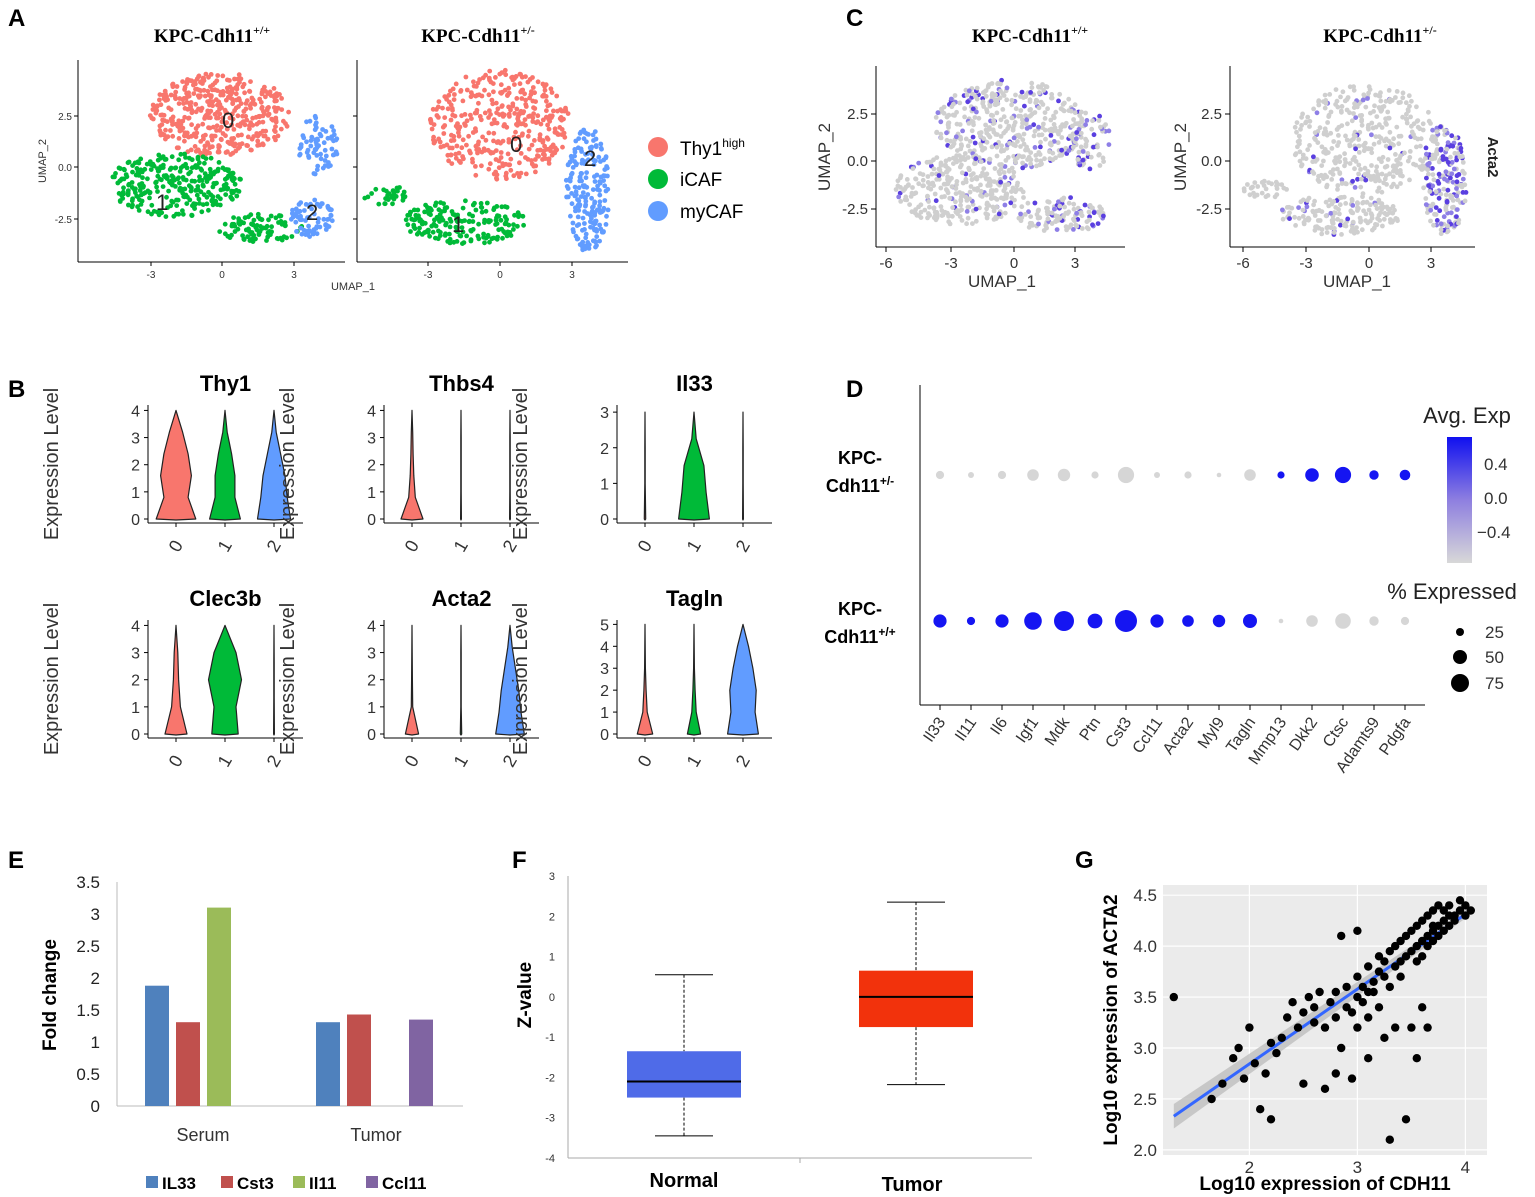 The height and width of the screenshot is (1197, 1535). What do you see at coordinates (458, 224) in the screenshot?
I see `cluster-label-1-right: 1` at bounding box center [458, 224].